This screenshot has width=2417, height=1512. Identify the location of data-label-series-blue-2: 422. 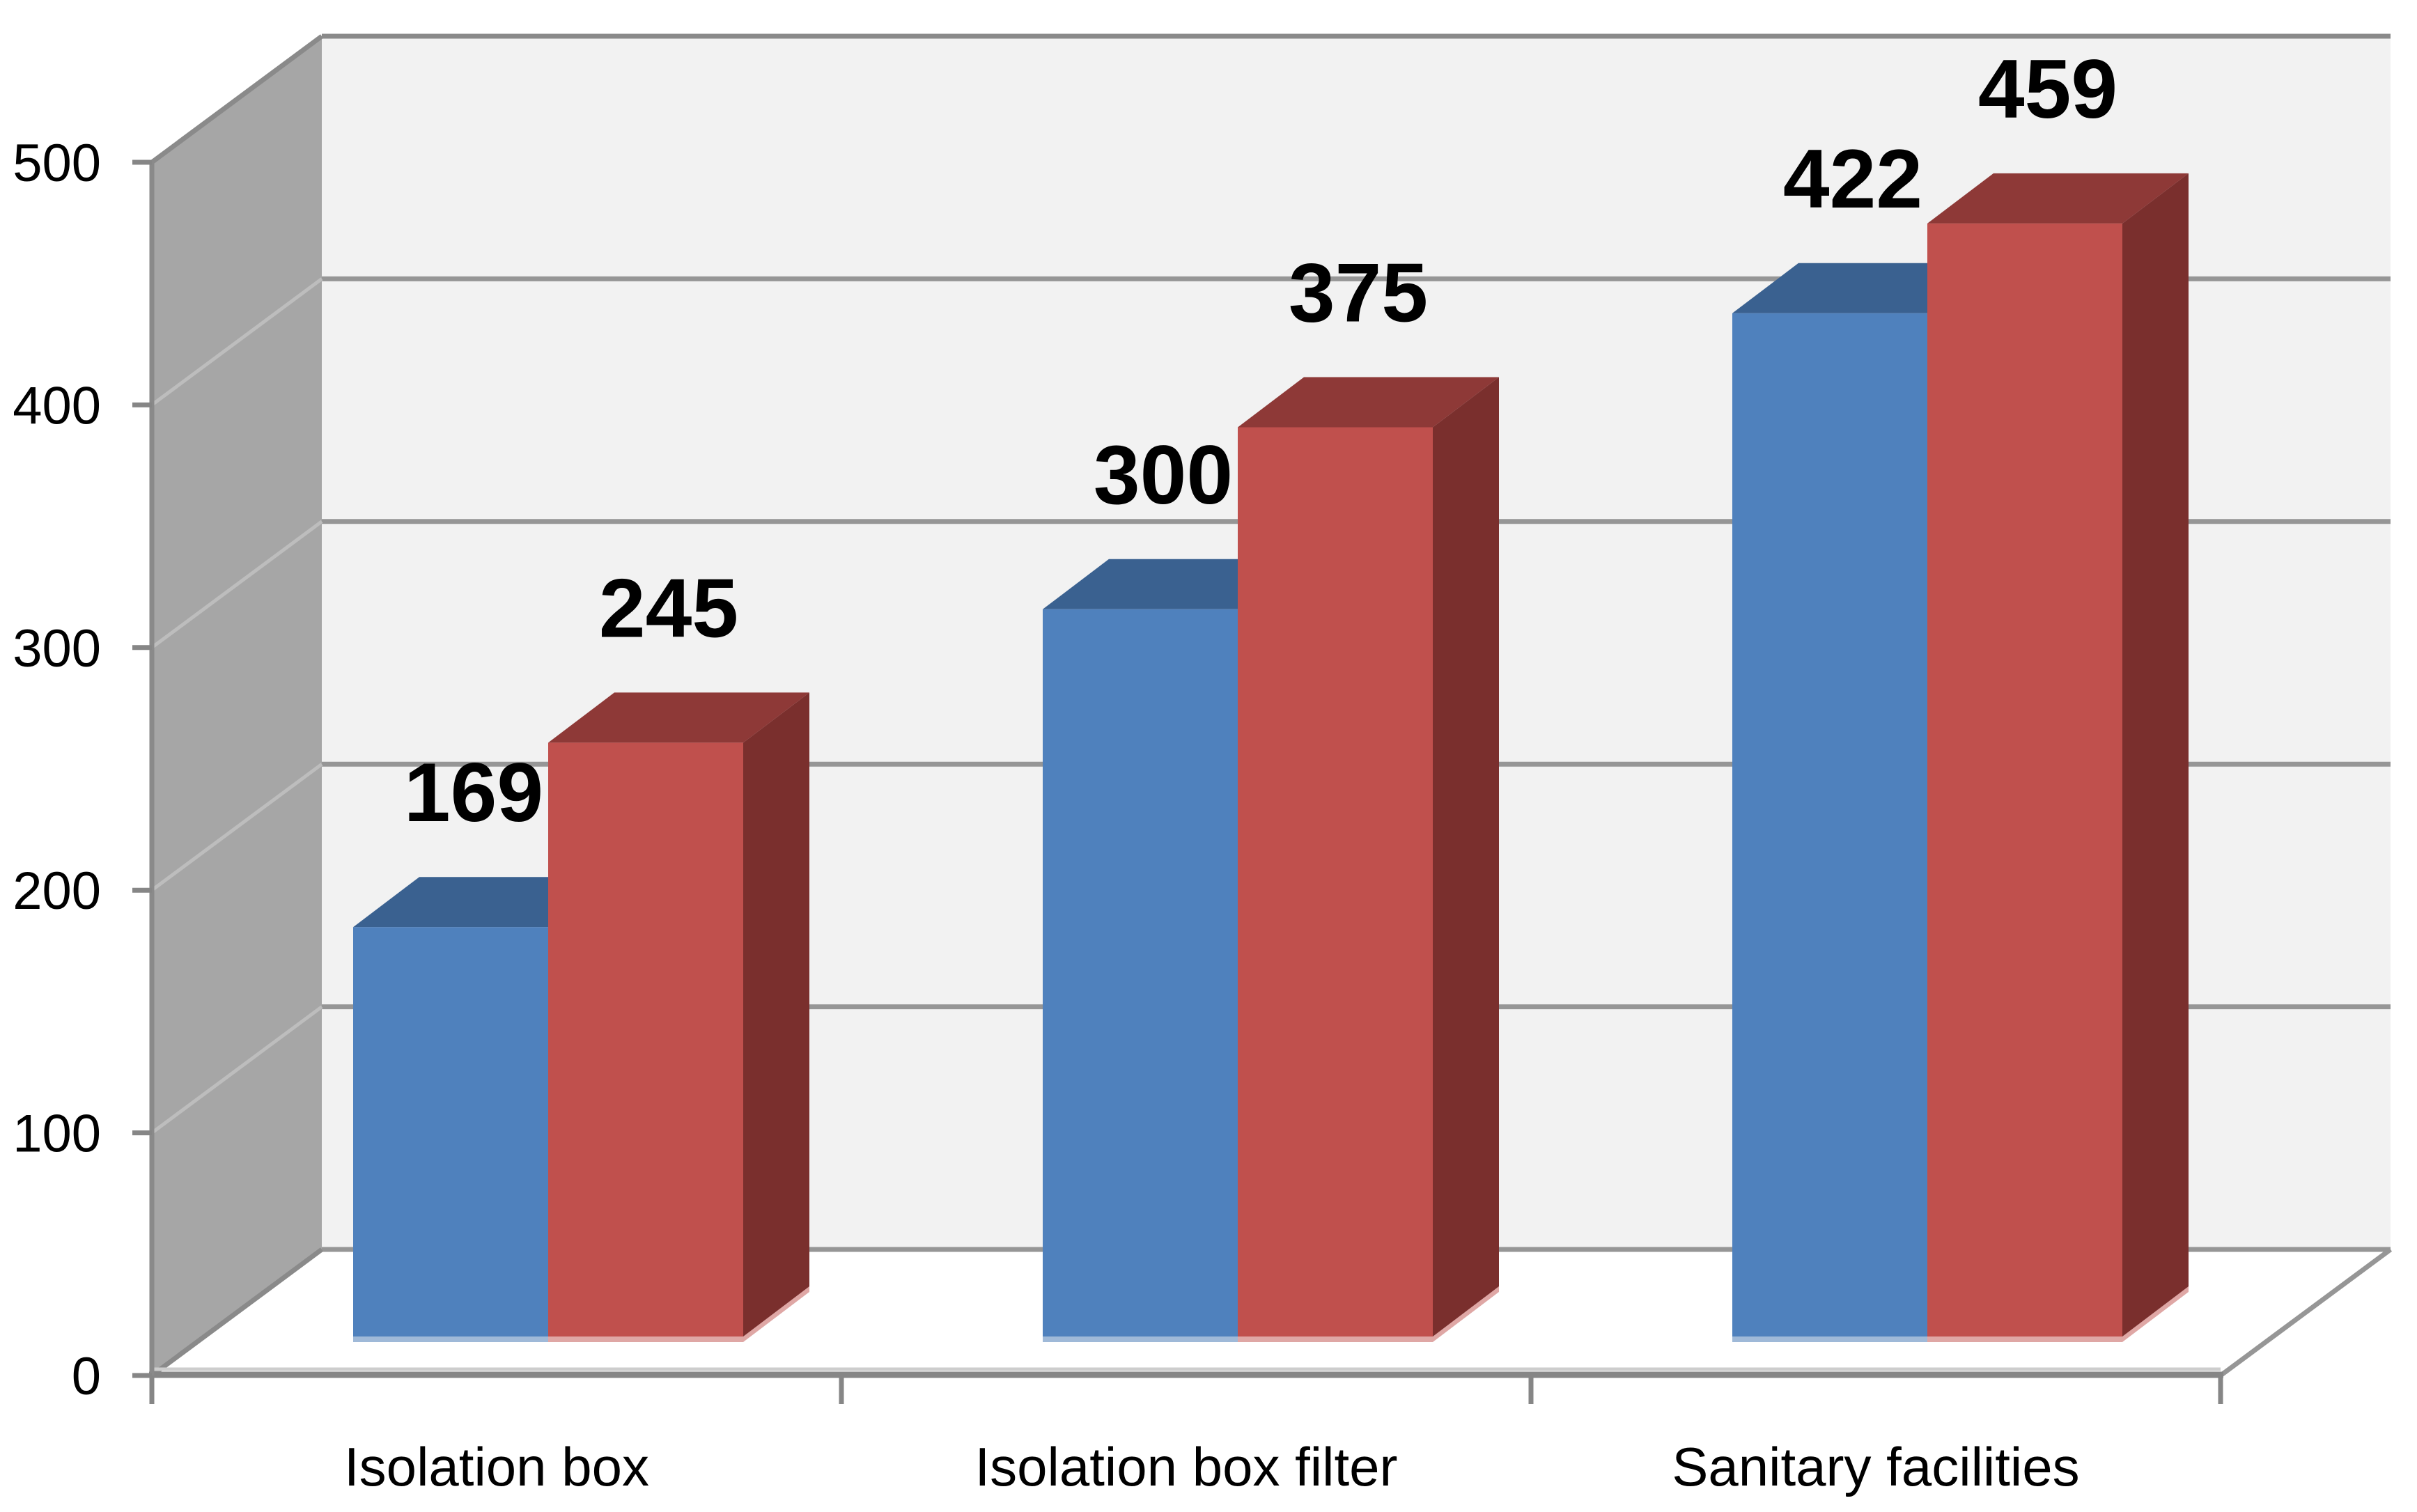
(1852, 179).